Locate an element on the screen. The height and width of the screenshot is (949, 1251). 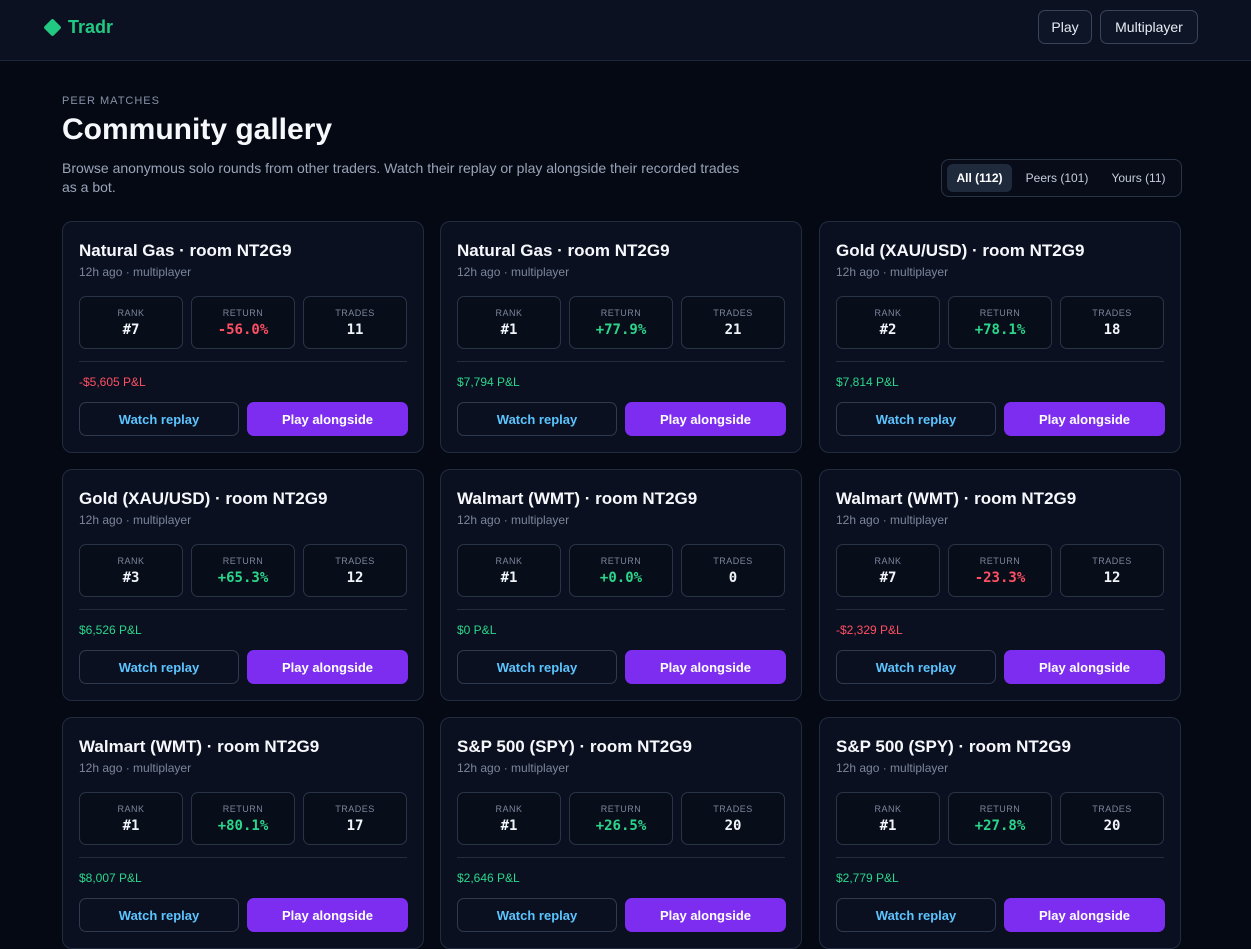
brand-logo: Tradr is located at coordinates (78, 27).